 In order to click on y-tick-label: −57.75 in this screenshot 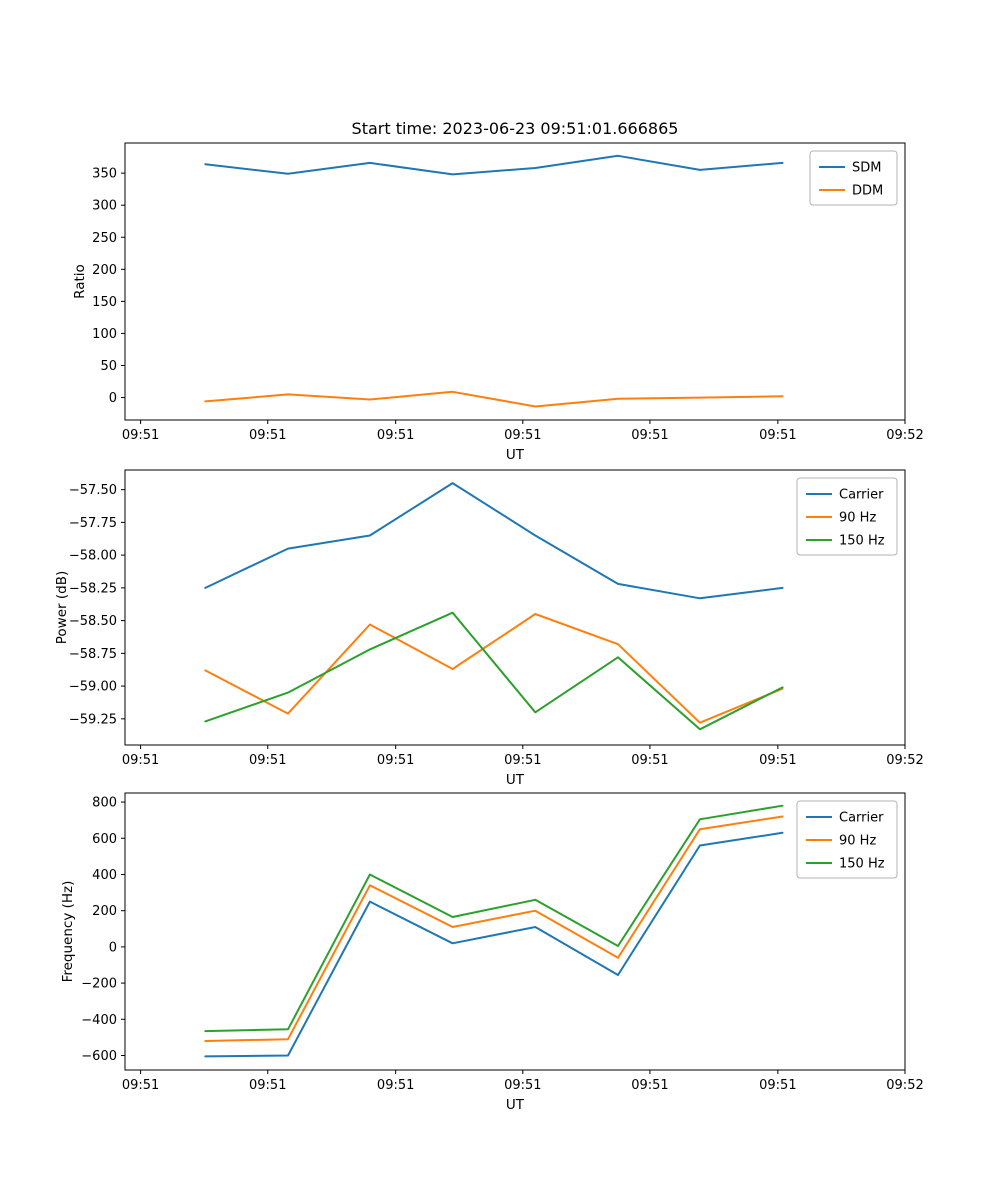, I will do `click(93, 523)`.